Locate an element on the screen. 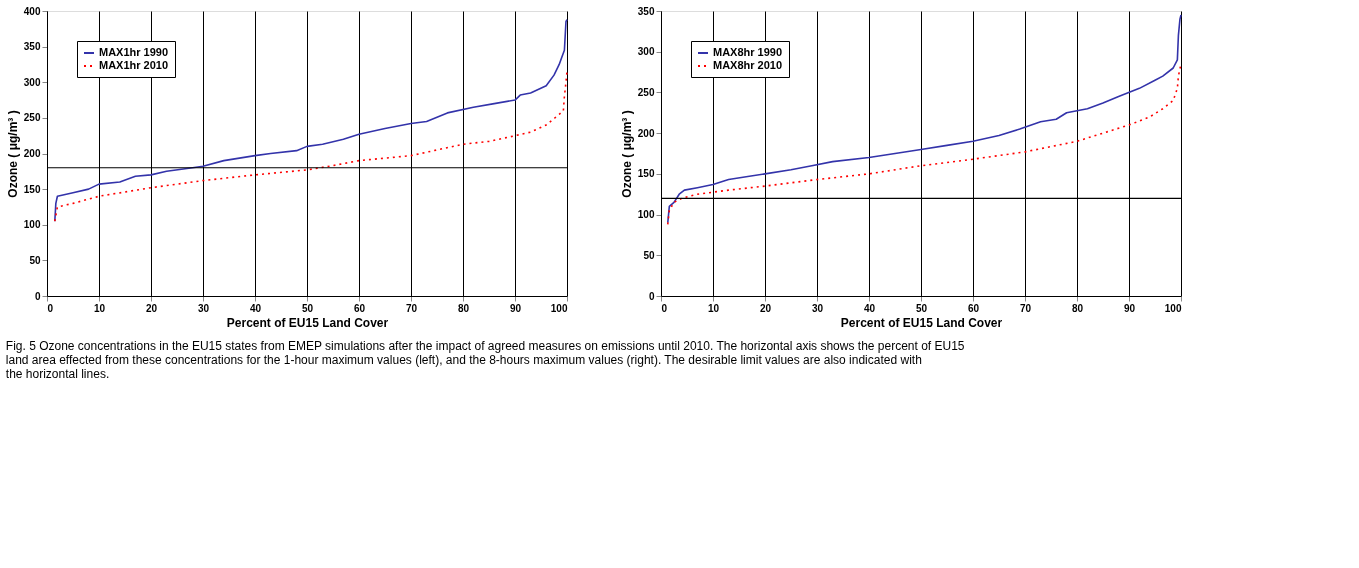  caption: Fig. 5 Ozone concentrations in the EU15 states from EMEP simulations after the impact of agreed measures on emissions until 2010. The horizontal axis shows the percent of EU15 land area effected from these concentrations for the 1-hour maximum values (left), and the 8-hours maximum values (right). The desirable limit values are also indicated with the horizontal lines. is located at coordinates (485, 359).